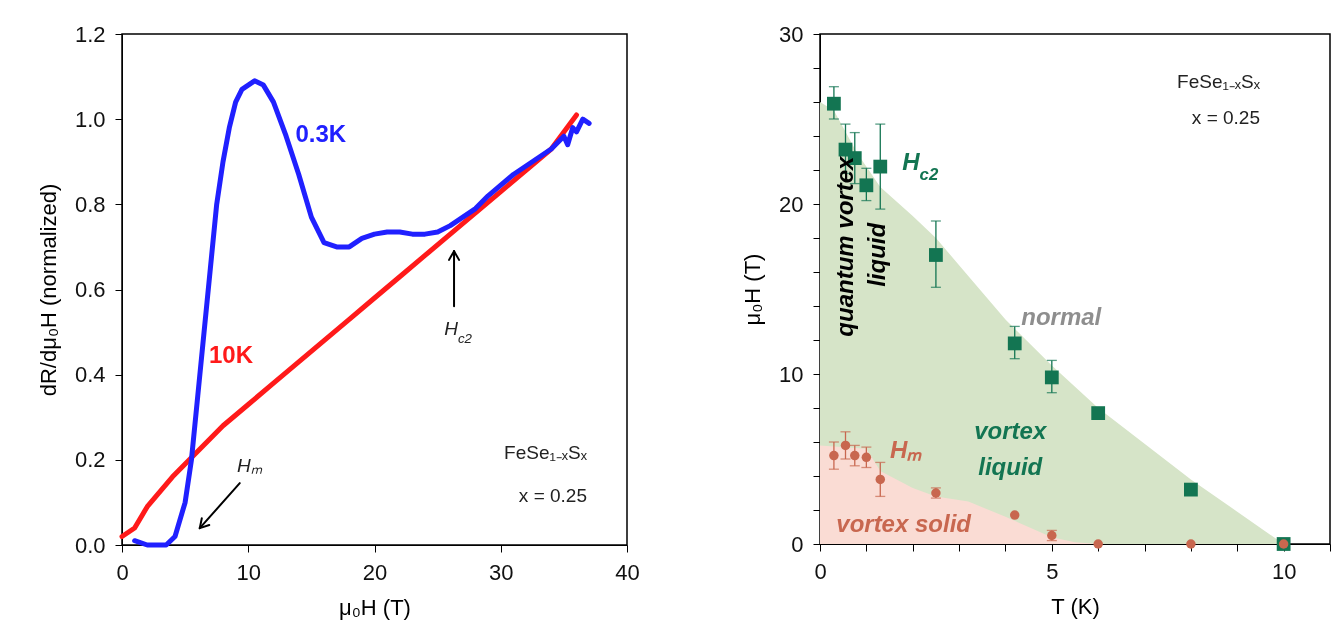  I want to click on y-tick-label: 0.4, so click(90, 375).